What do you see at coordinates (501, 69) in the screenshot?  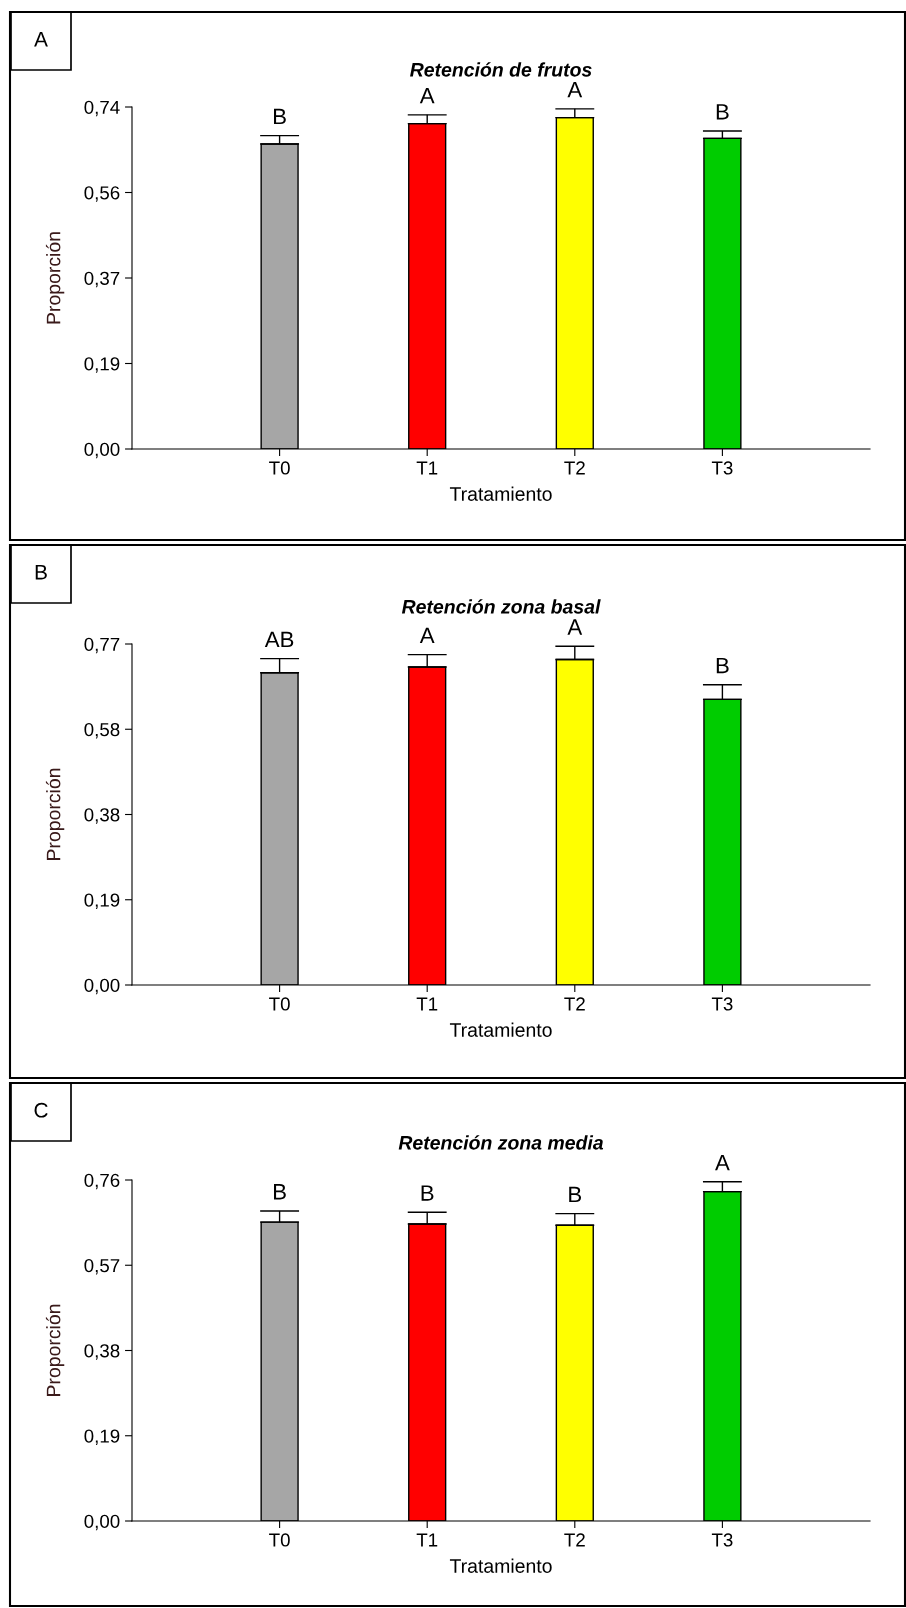 I see `chart-title: Retención de frutos` at bounding box center [501, 69].